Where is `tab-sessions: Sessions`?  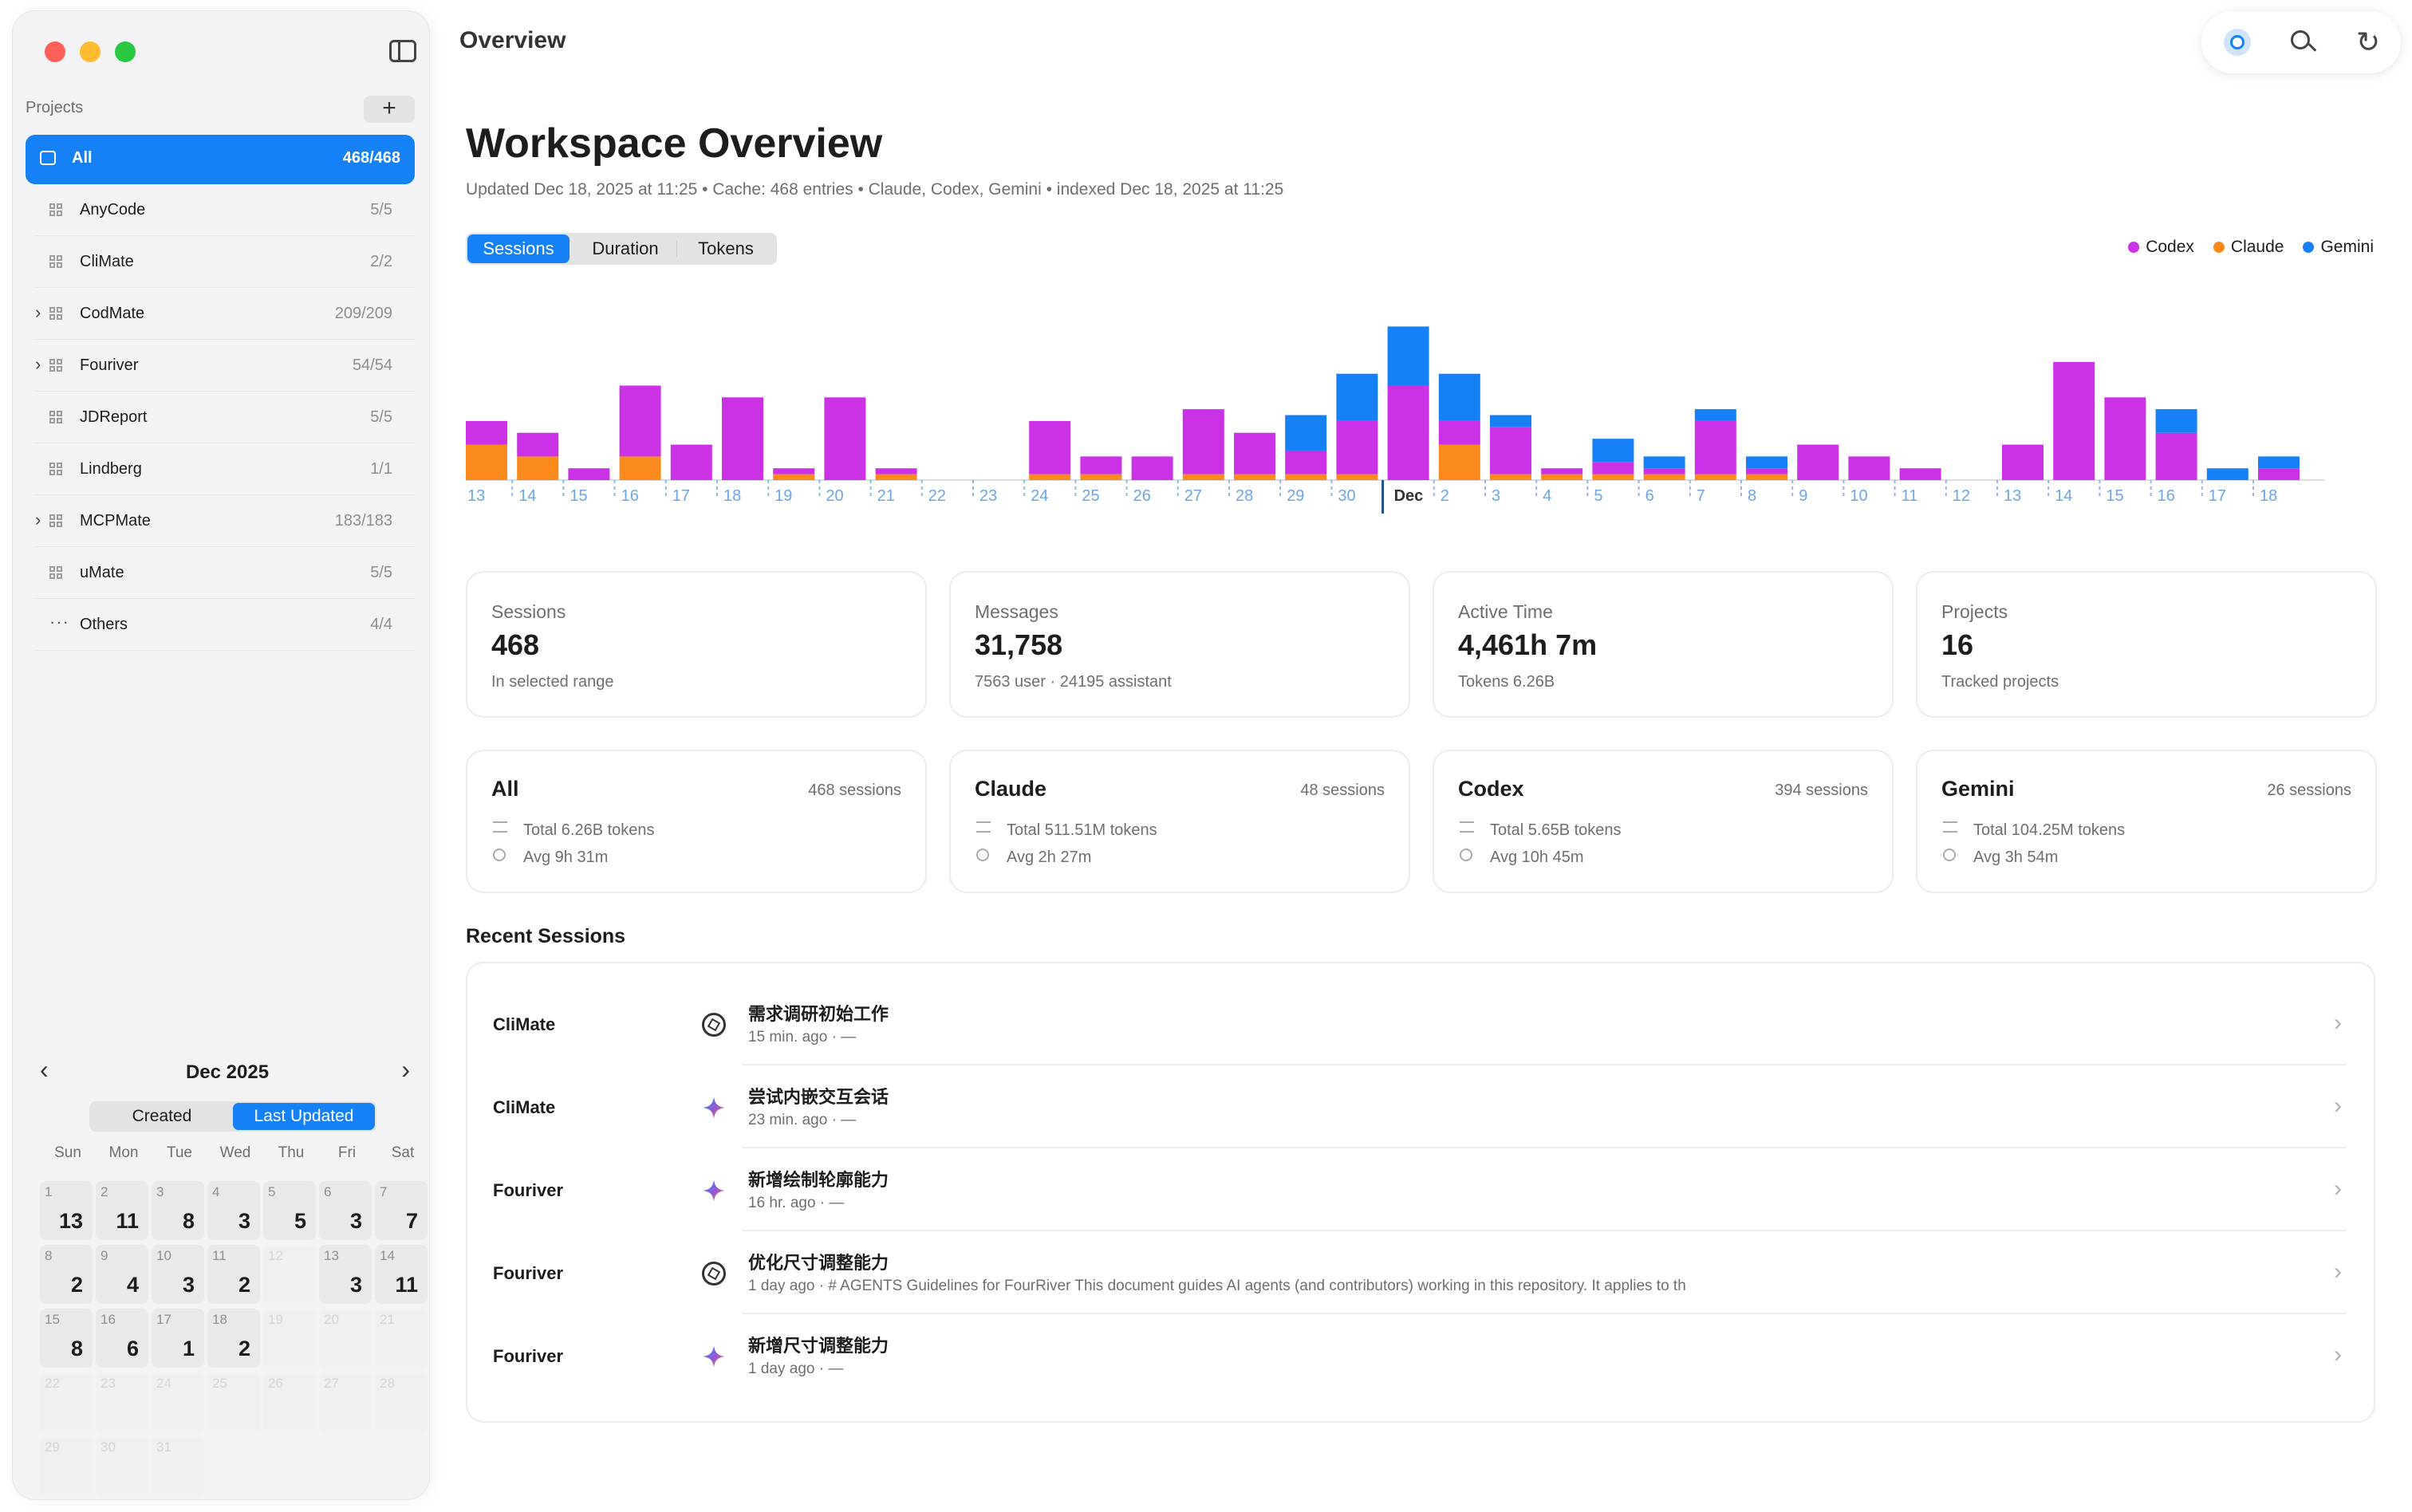 tab-sessions: Sessions is located at coordinates (518, 248).